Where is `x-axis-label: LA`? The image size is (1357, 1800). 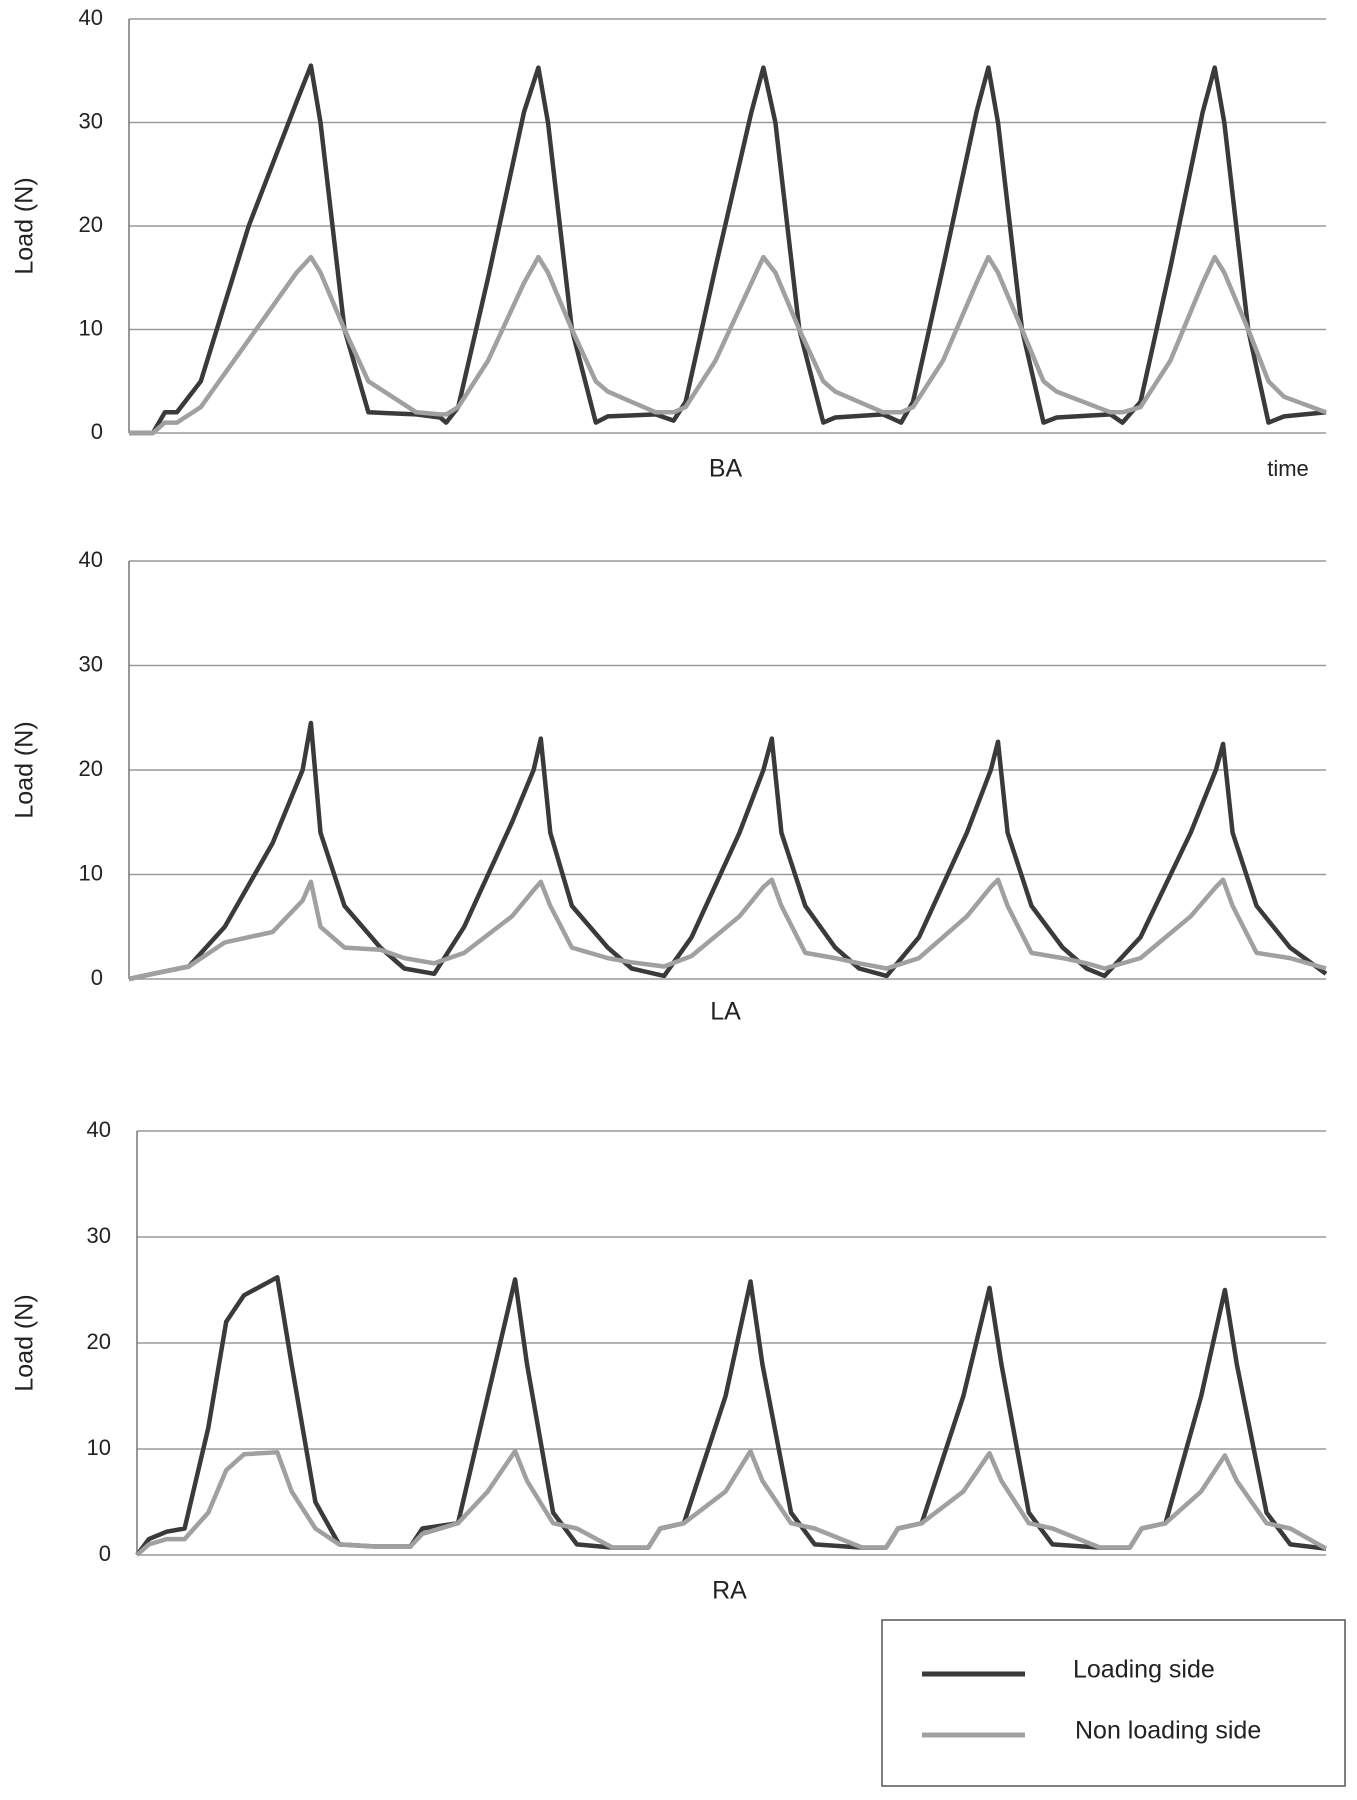 x-axis-label: LA is located at coordinates (725, 1012).